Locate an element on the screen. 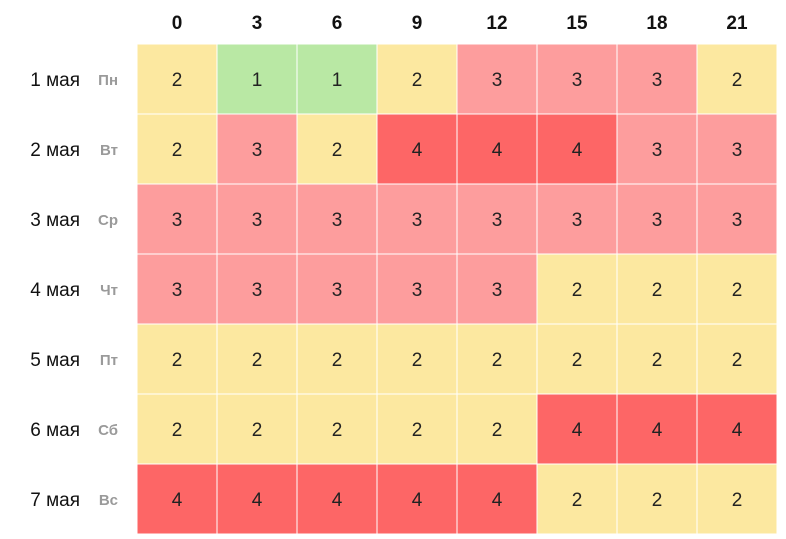  column-label-12: 12 is located at coordinates (496, 23).